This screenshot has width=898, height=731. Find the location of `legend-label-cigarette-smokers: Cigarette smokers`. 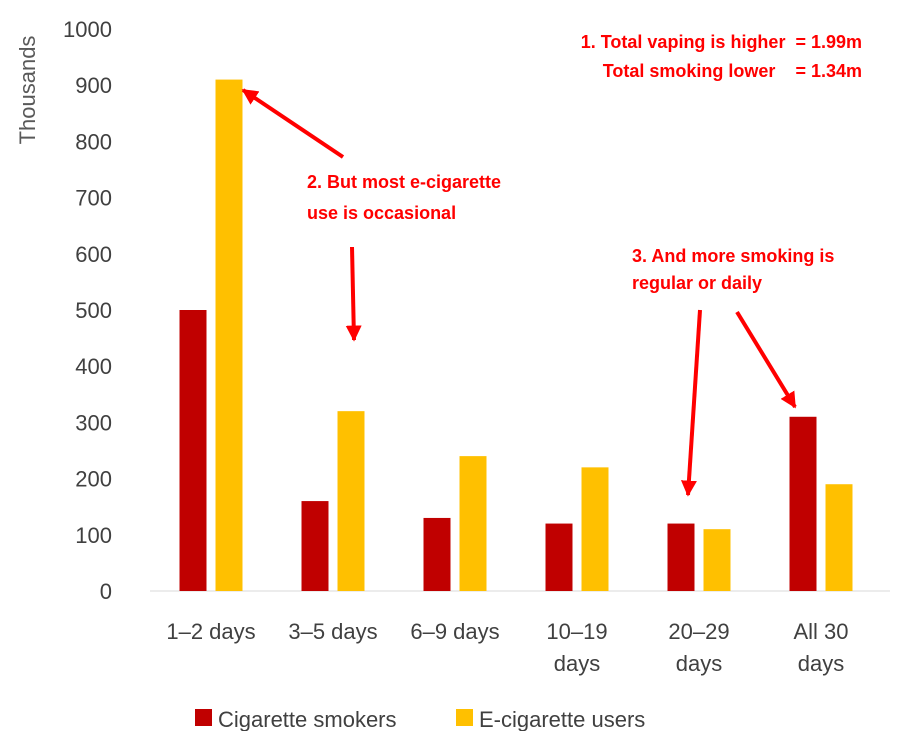

legend-label-cigarette-smokers: Cigarette smokers is located at coordinates (307, 719).